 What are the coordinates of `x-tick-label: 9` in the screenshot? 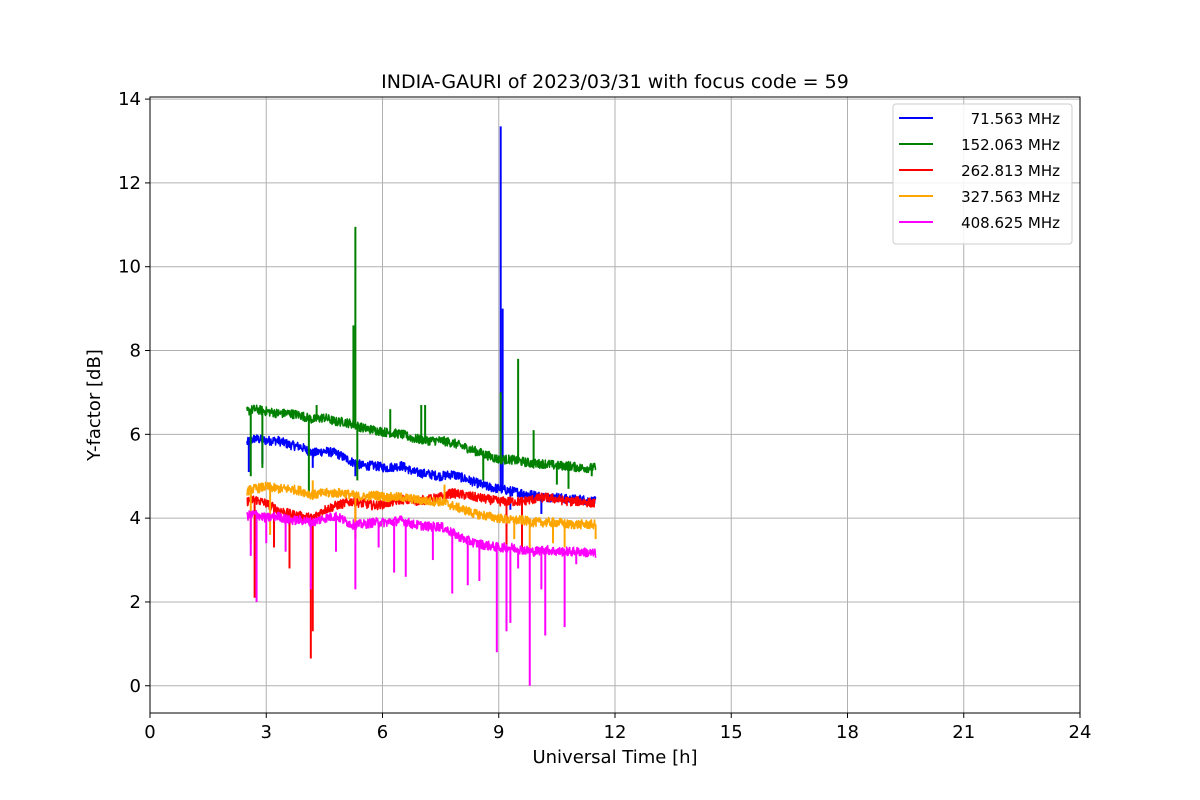 It's located at (498, 732).